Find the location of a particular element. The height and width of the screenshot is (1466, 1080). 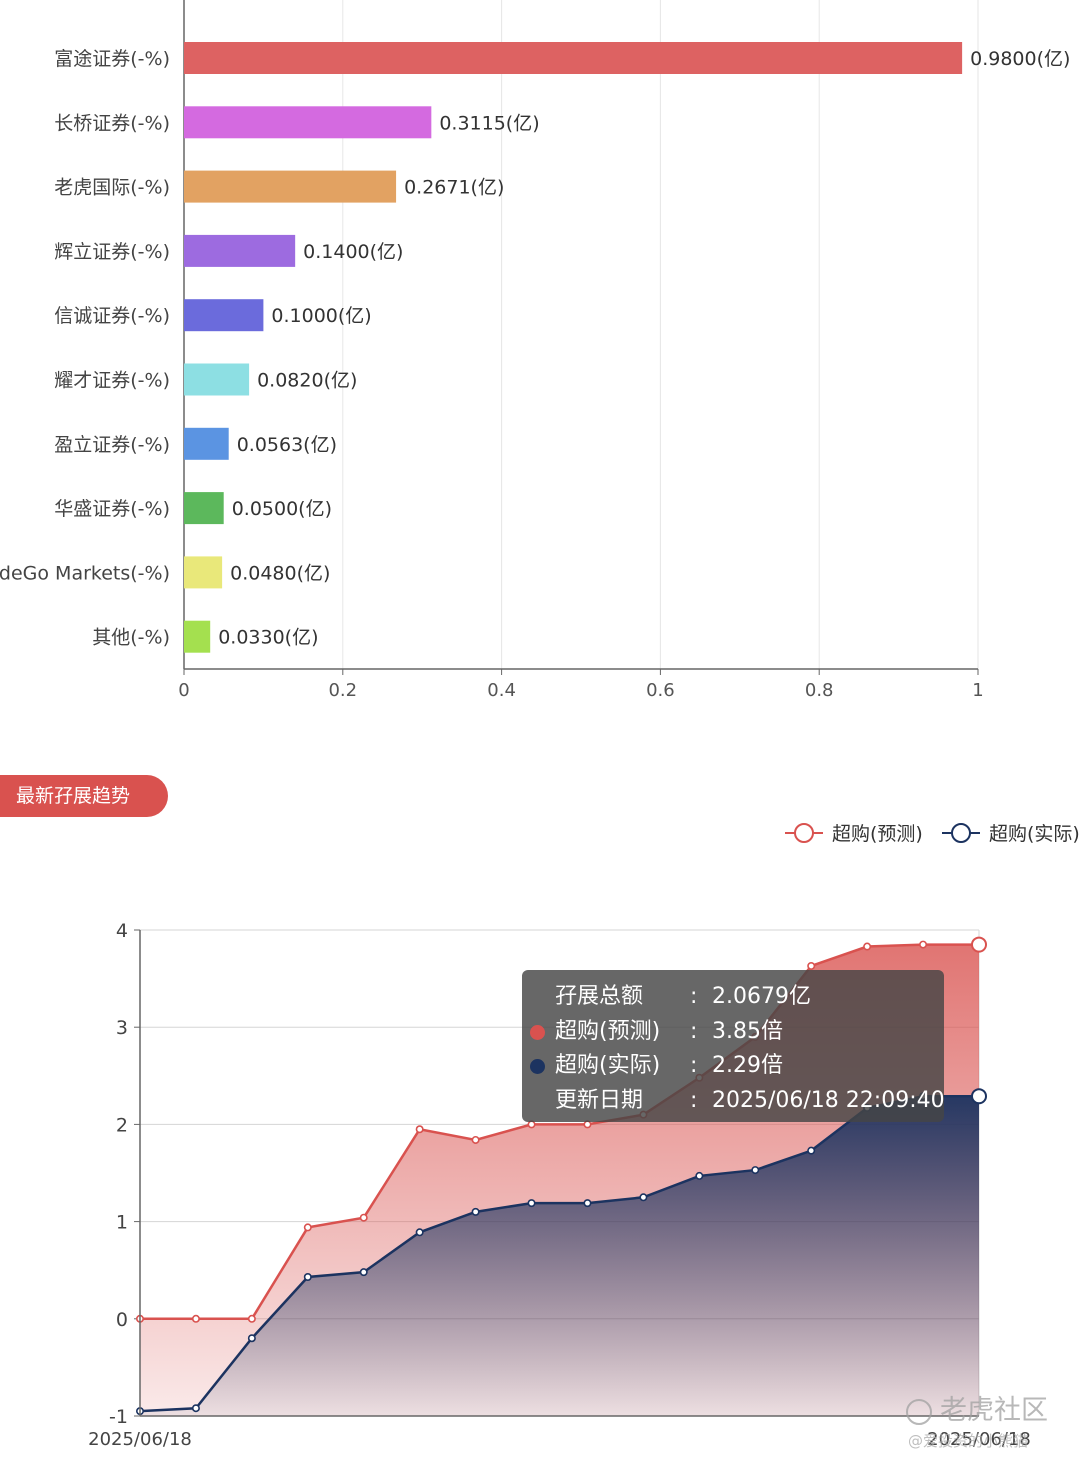

bar-value-label: 0.0820(亿) is located at coordinates (307, 381).